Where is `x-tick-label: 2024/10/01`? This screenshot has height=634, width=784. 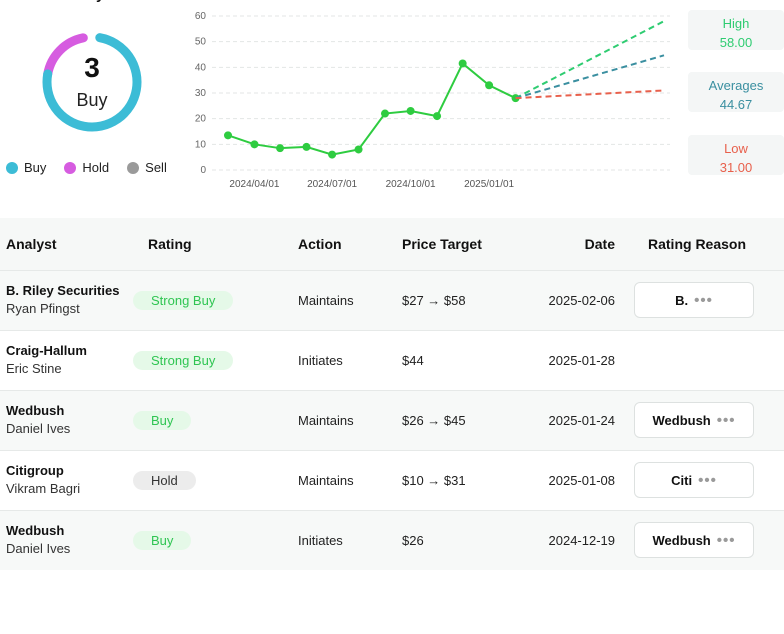
x-tick-label: 2024/10/01 is located at coordinates (411, 184).